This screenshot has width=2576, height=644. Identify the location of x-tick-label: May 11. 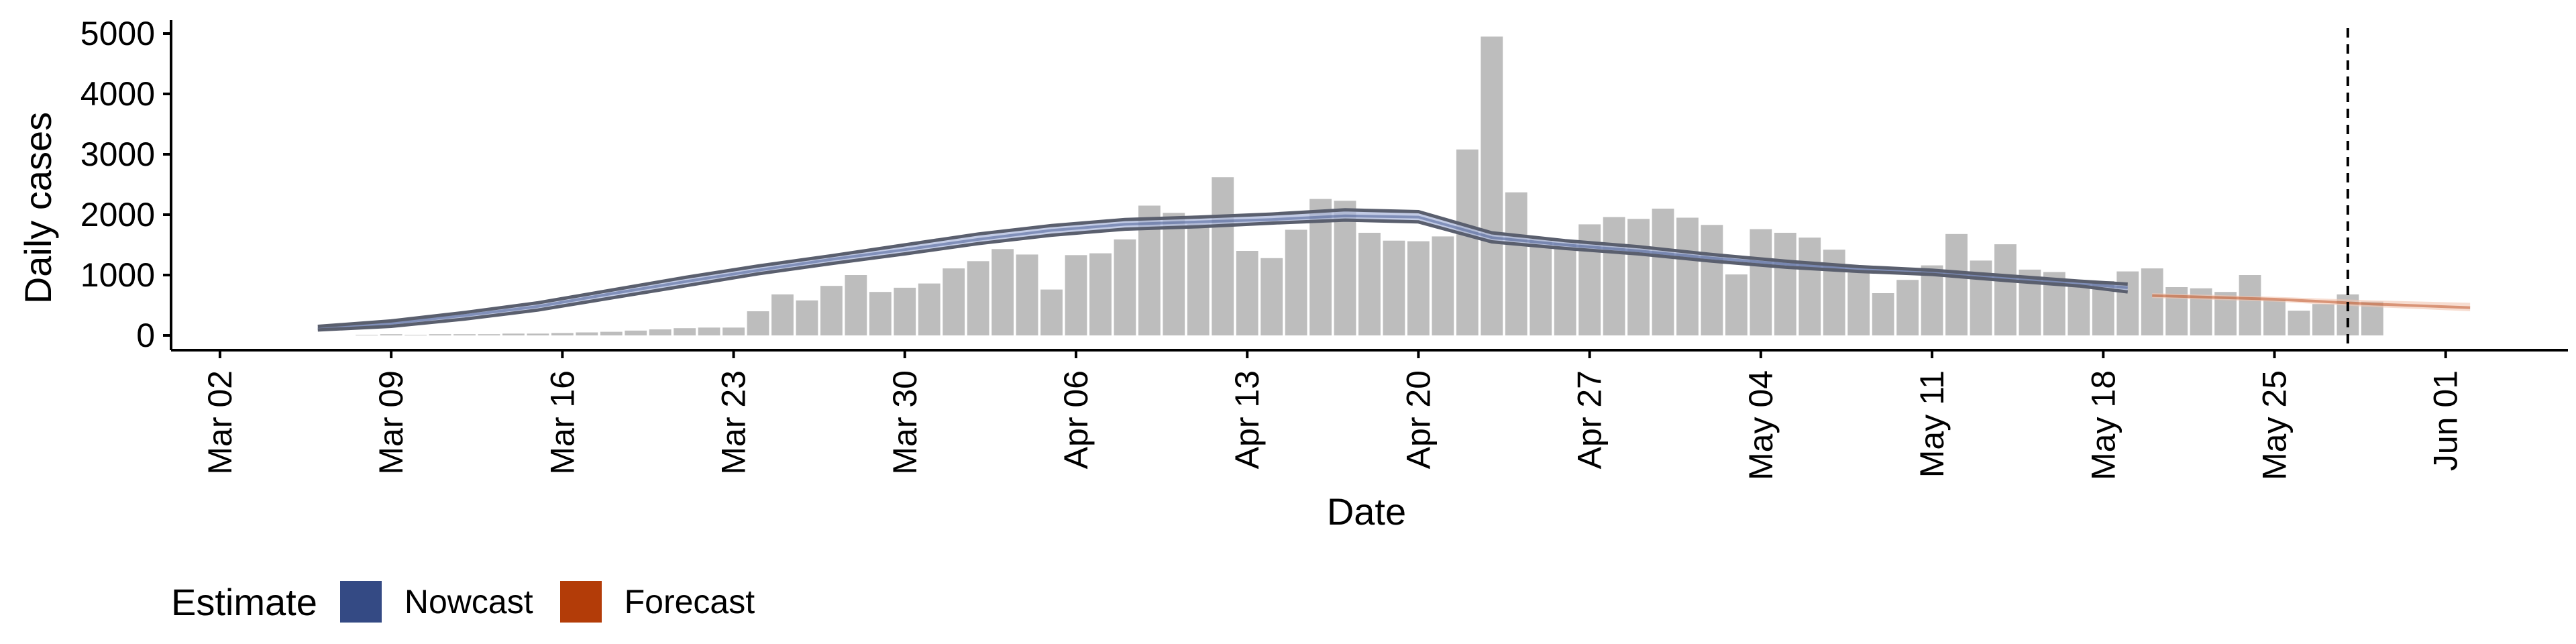
(1932, 424).